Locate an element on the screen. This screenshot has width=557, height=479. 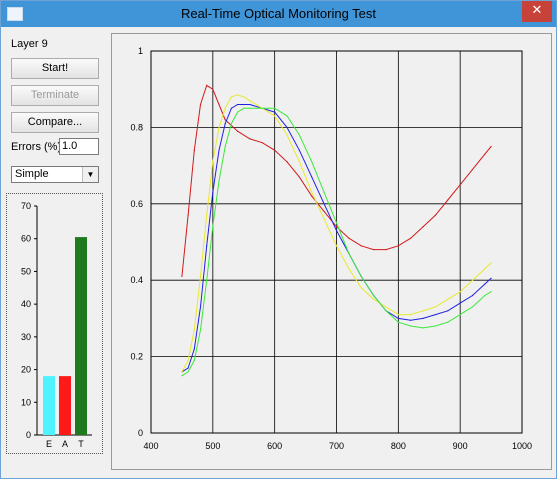
bar-y-tick-label: 70 is located at coordinates (26, 206).